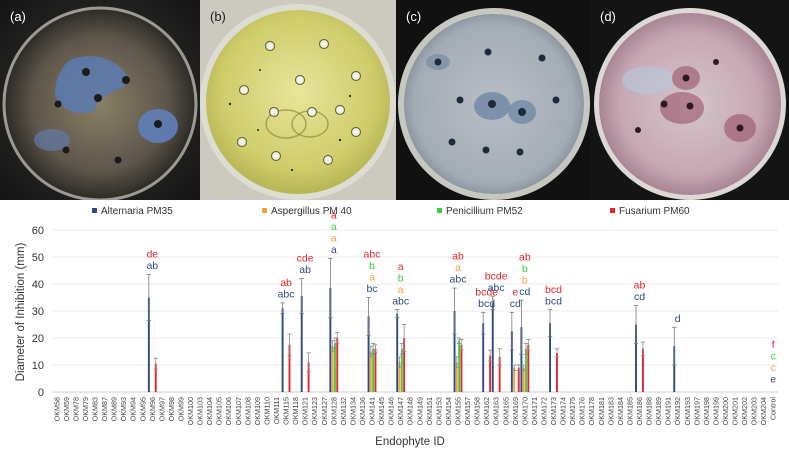 The height and width of the screenshot is (452, 789). I want to click on petri-dish-photo-b: (b), so click(298, 100).